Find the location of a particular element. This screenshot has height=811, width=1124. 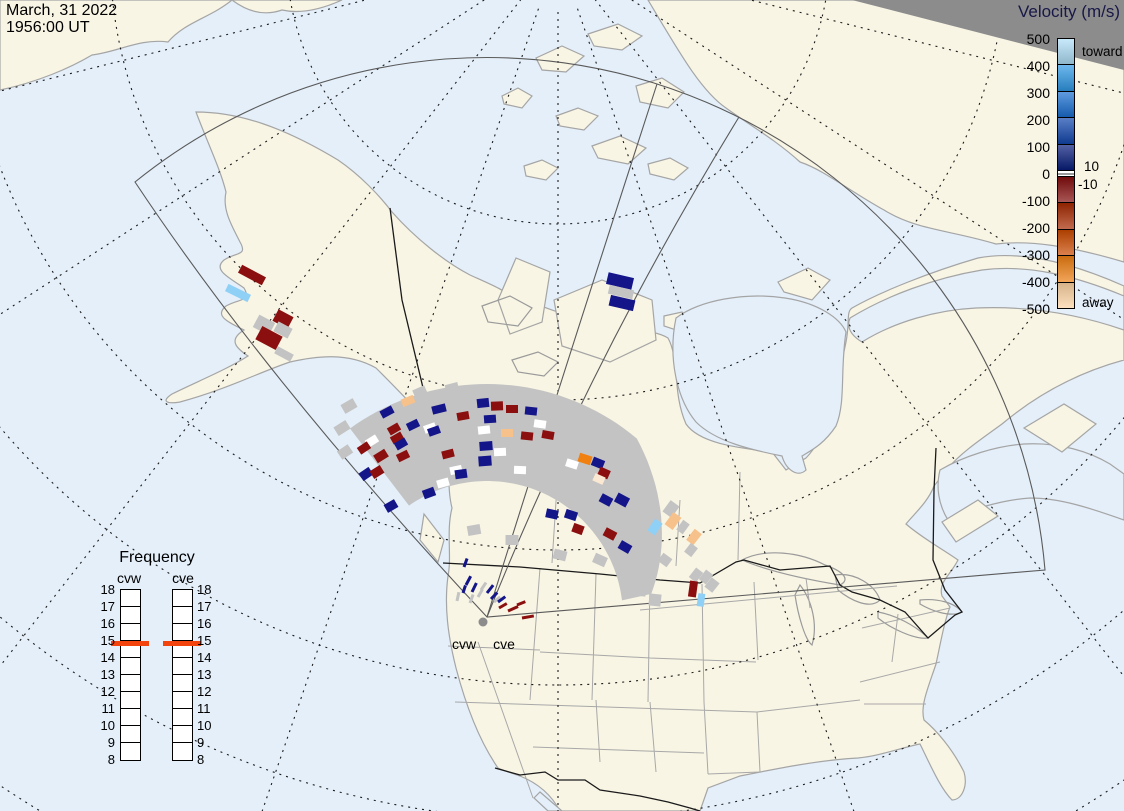

colorbar-away-segments is located at coordinates (1066, 243).